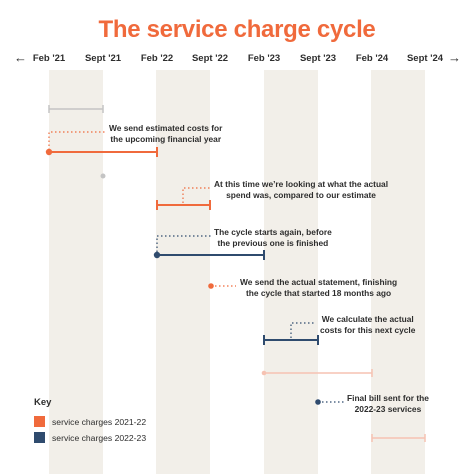 This screenshot has height=474, width=474. Describe the element at coordinates (318, 292) in the screenshot. I see `caption-line: the cycle that started 18 months ago` at that location.